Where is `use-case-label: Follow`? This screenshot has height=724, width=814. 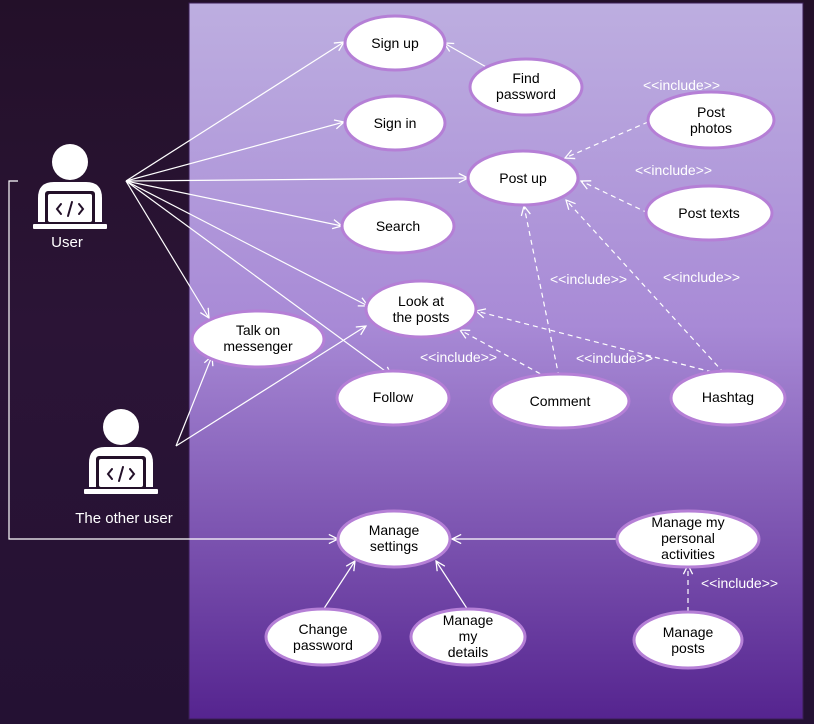 use-case-label: Follow is located at coordinates (393, 397).